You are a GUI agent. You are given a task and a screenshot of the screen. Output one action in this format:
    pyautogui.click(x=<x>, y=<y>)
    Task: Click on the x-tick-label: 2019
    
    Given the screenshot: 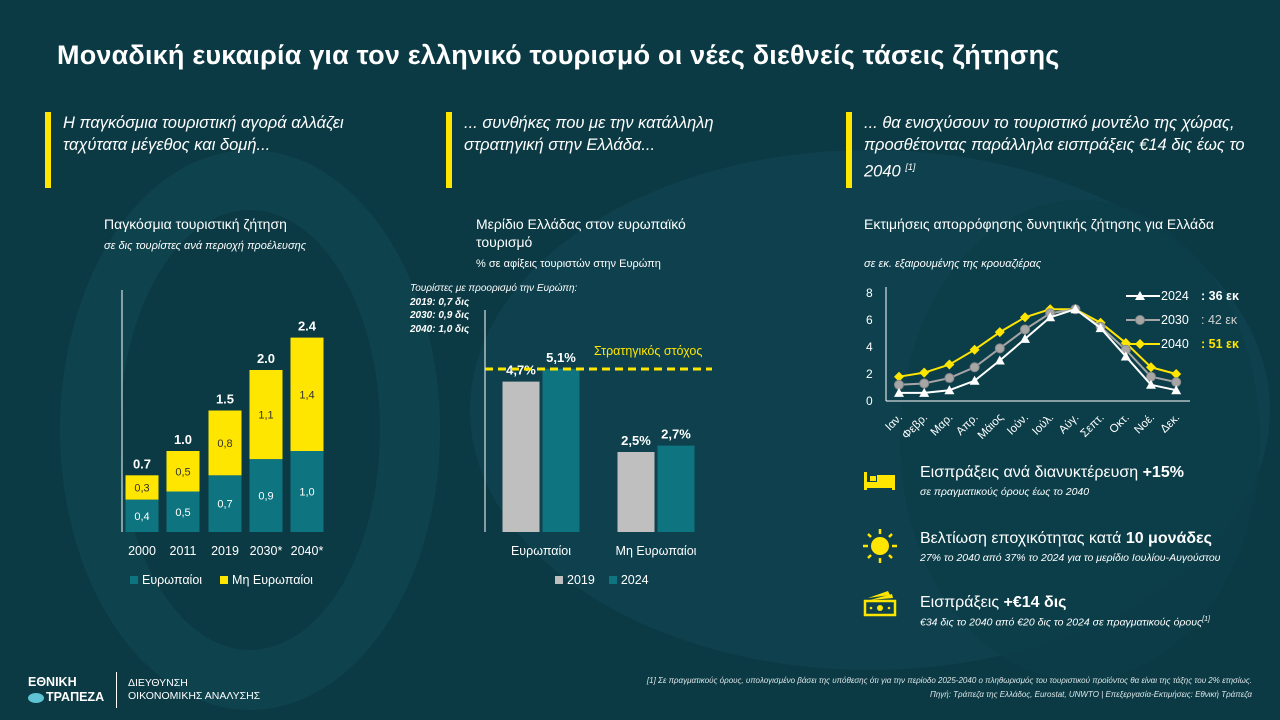 What is the action you would take?
    pyautogui.click(x=225, y=551)
    